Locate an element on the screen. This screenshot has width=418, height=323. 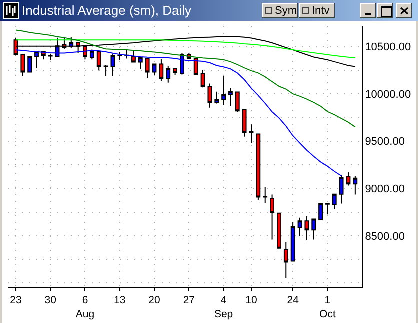
text: Sym is located at coordinates (280, 10).